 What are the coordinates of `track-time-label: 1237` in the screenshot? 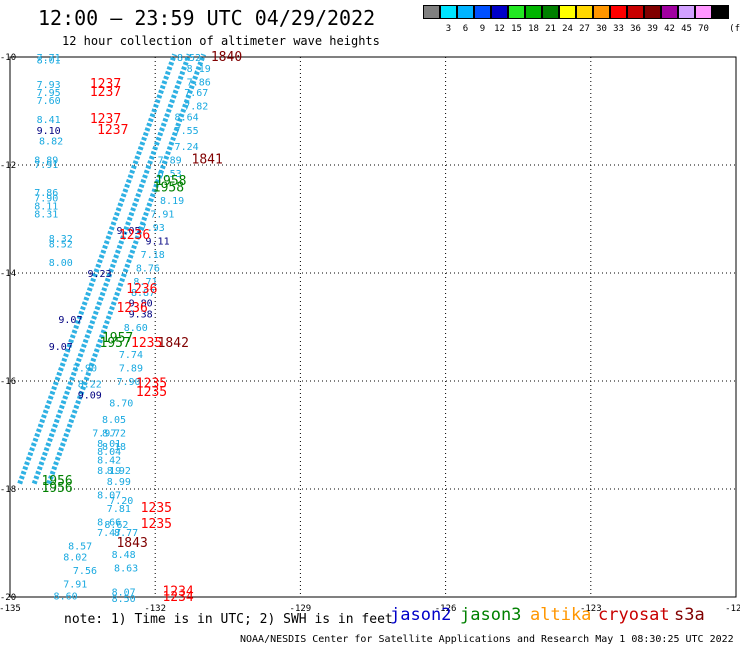 It's located at (105, 119).